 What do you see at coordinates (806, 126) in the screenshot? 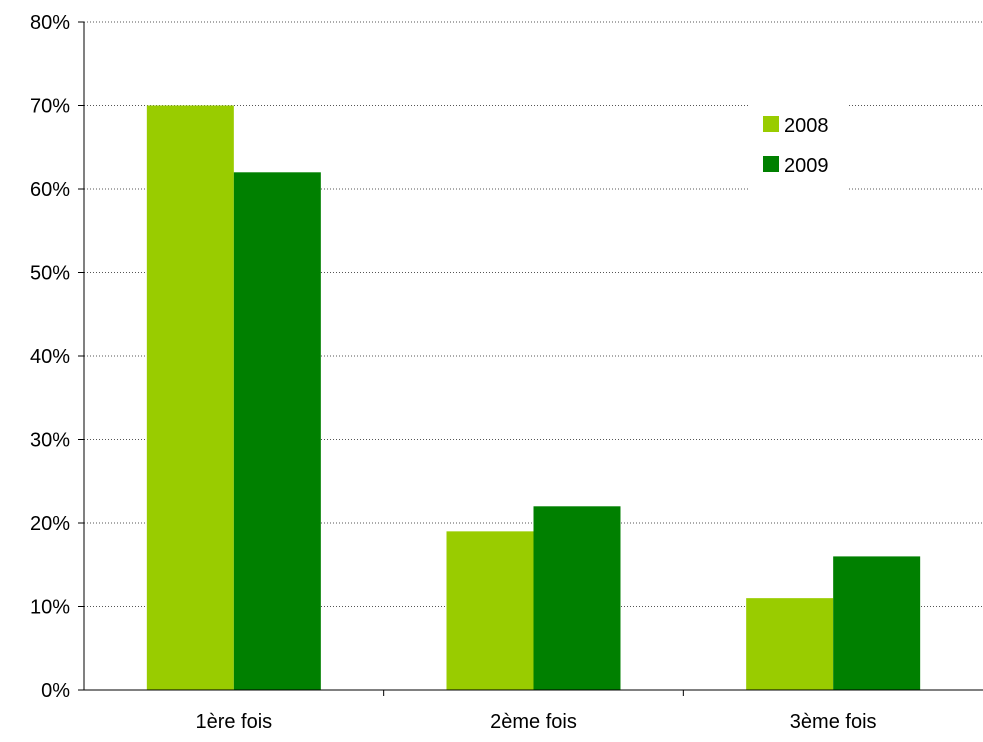
I see `legend-label-2008: 2008` at bounding box center [806, 126].